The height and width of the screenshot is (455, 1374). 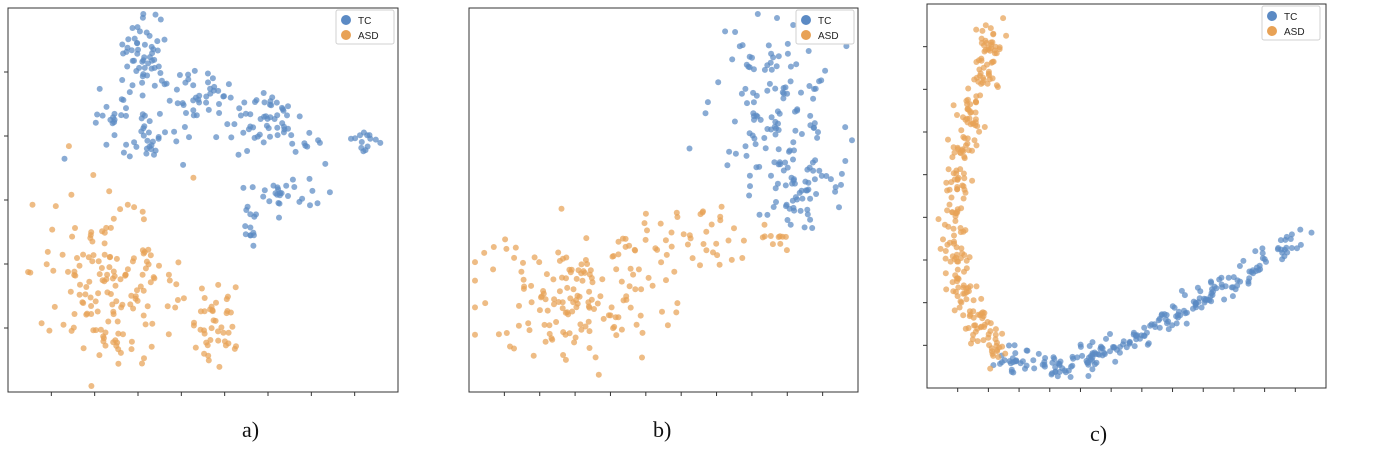 I want to click on legend-label-tc-c: TC, so click(x=1290, y=17).